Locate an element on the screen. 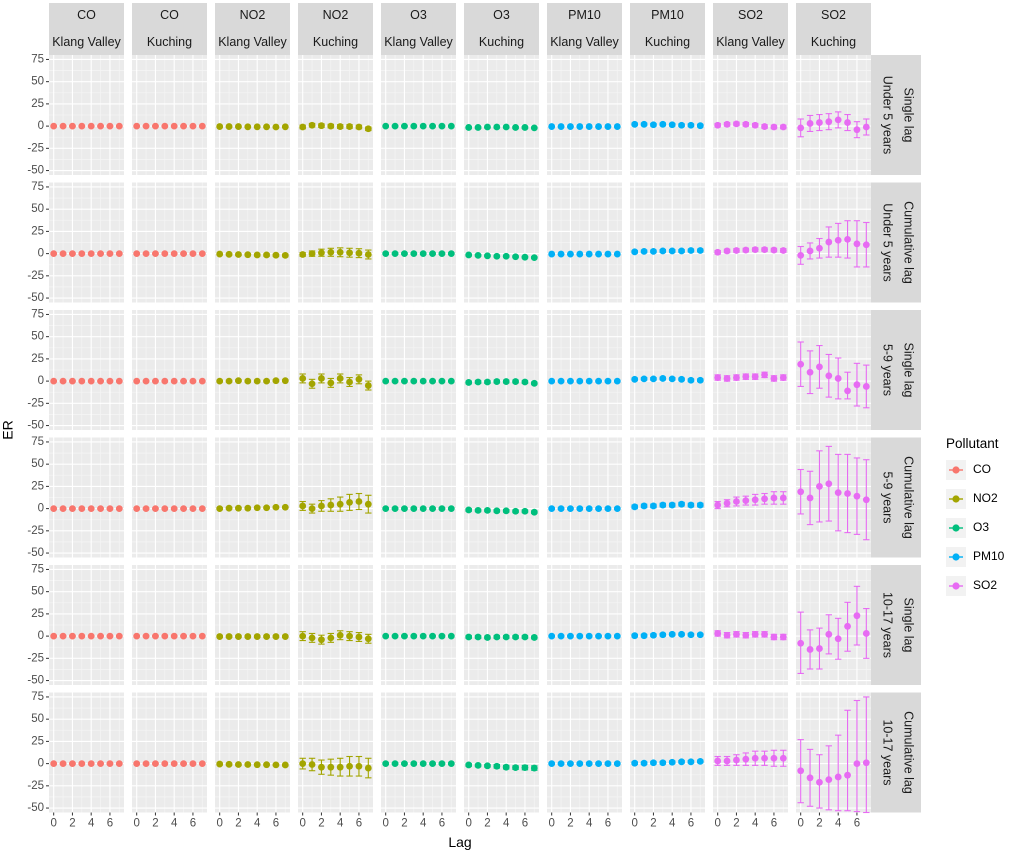 The width and height of the screenshot is (1021, 854). legend-key-point is located at coordinates (956, 557).